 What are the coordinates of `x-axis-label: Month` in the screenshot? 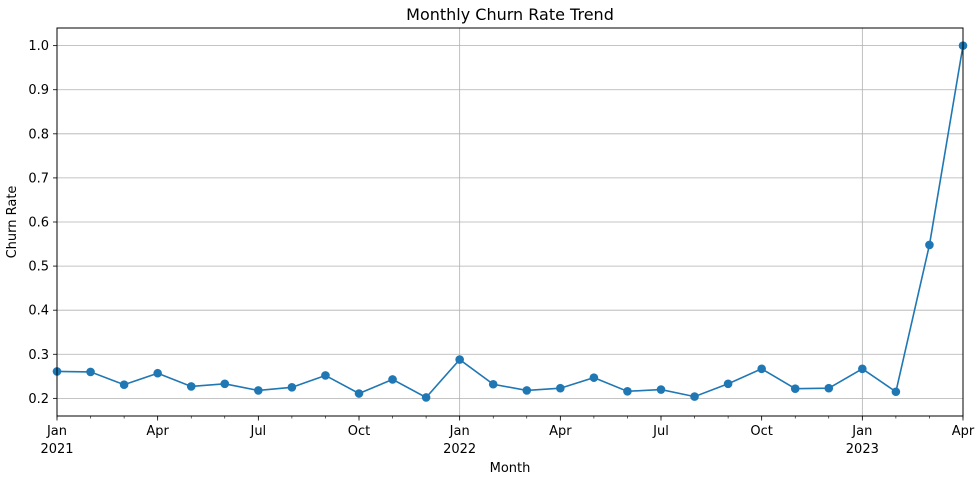 It's located at (510, 468).